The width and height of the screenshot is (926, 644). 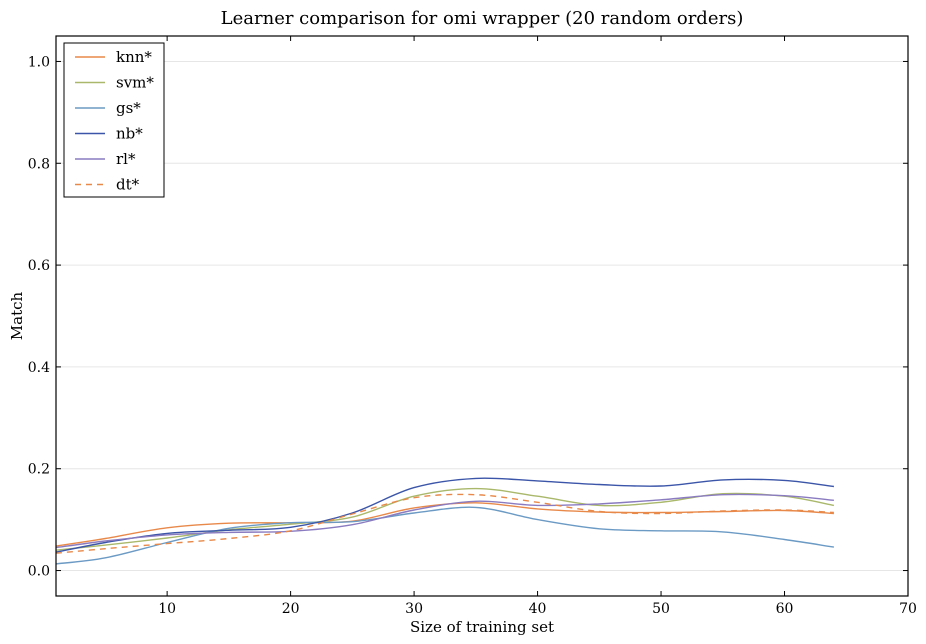 What do you see at coordinates (39, 164) in the screenshot?
I see `y-tick-label-4: 0.8` at bounding box center [39, 164].